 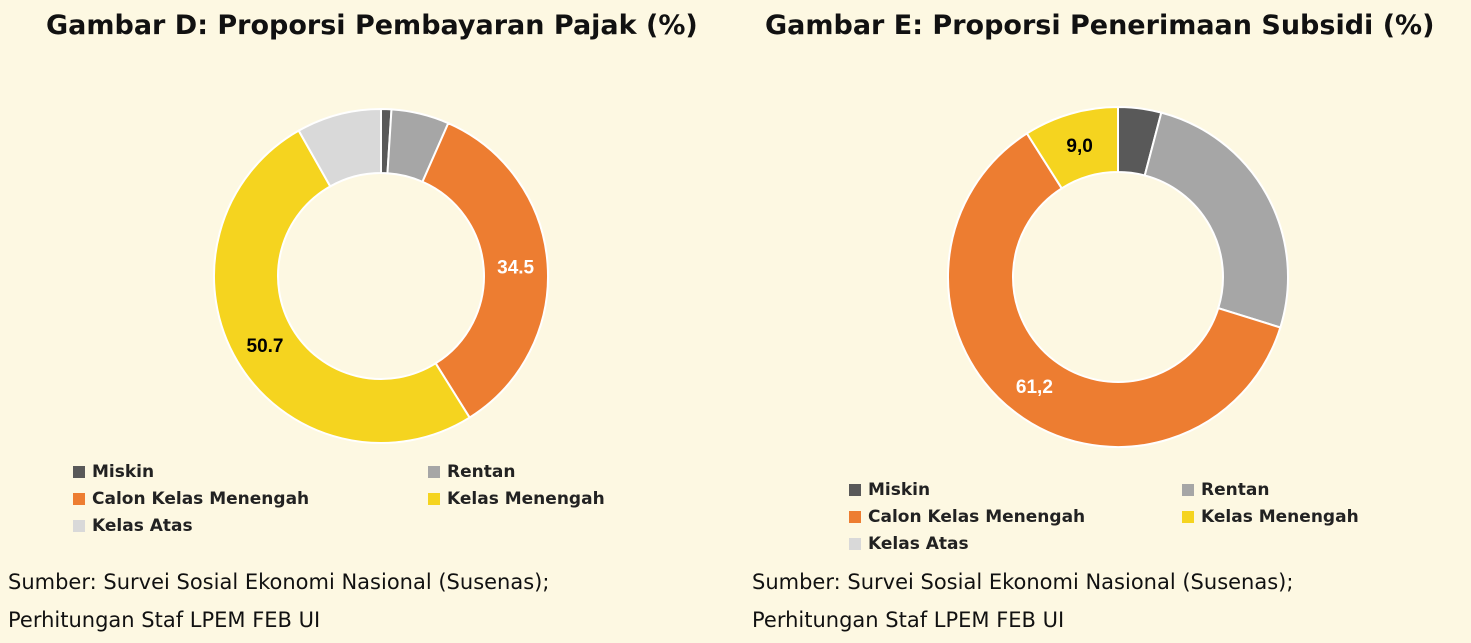 I want to click on data-label: 61,2, so click(x=1034, y=387).